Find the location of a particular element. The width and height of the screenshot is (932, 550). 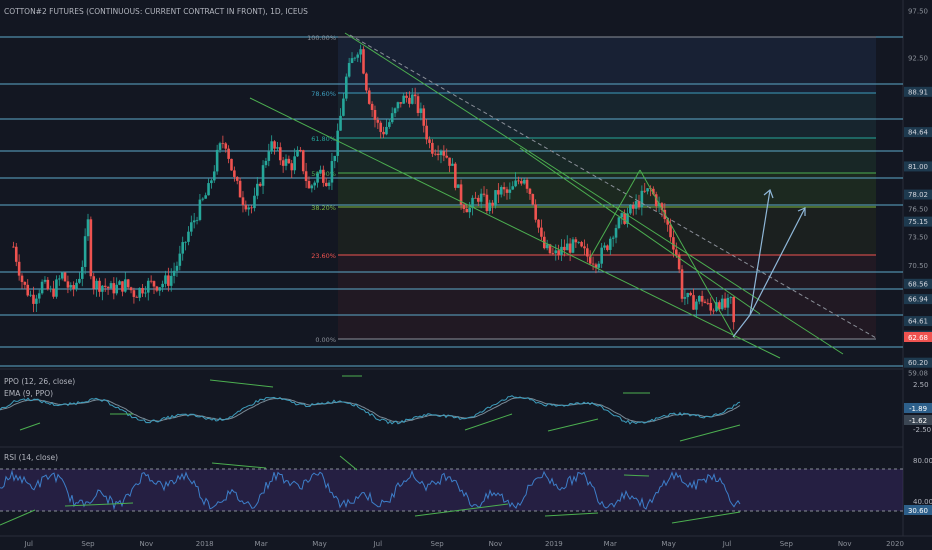

last-price-marker: 62.68 is located at coordinates (918, 337).